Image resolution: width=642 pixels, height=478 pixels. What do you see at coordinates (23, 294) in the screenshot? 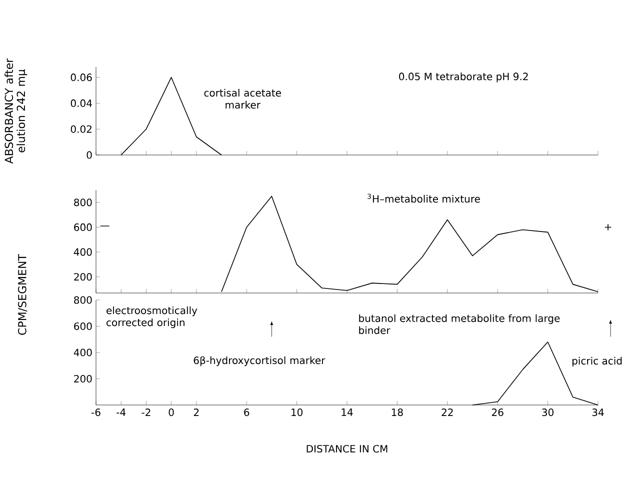
I see `y-axis-title: CPM/SEGMENT` at bounding box center [23, 294].